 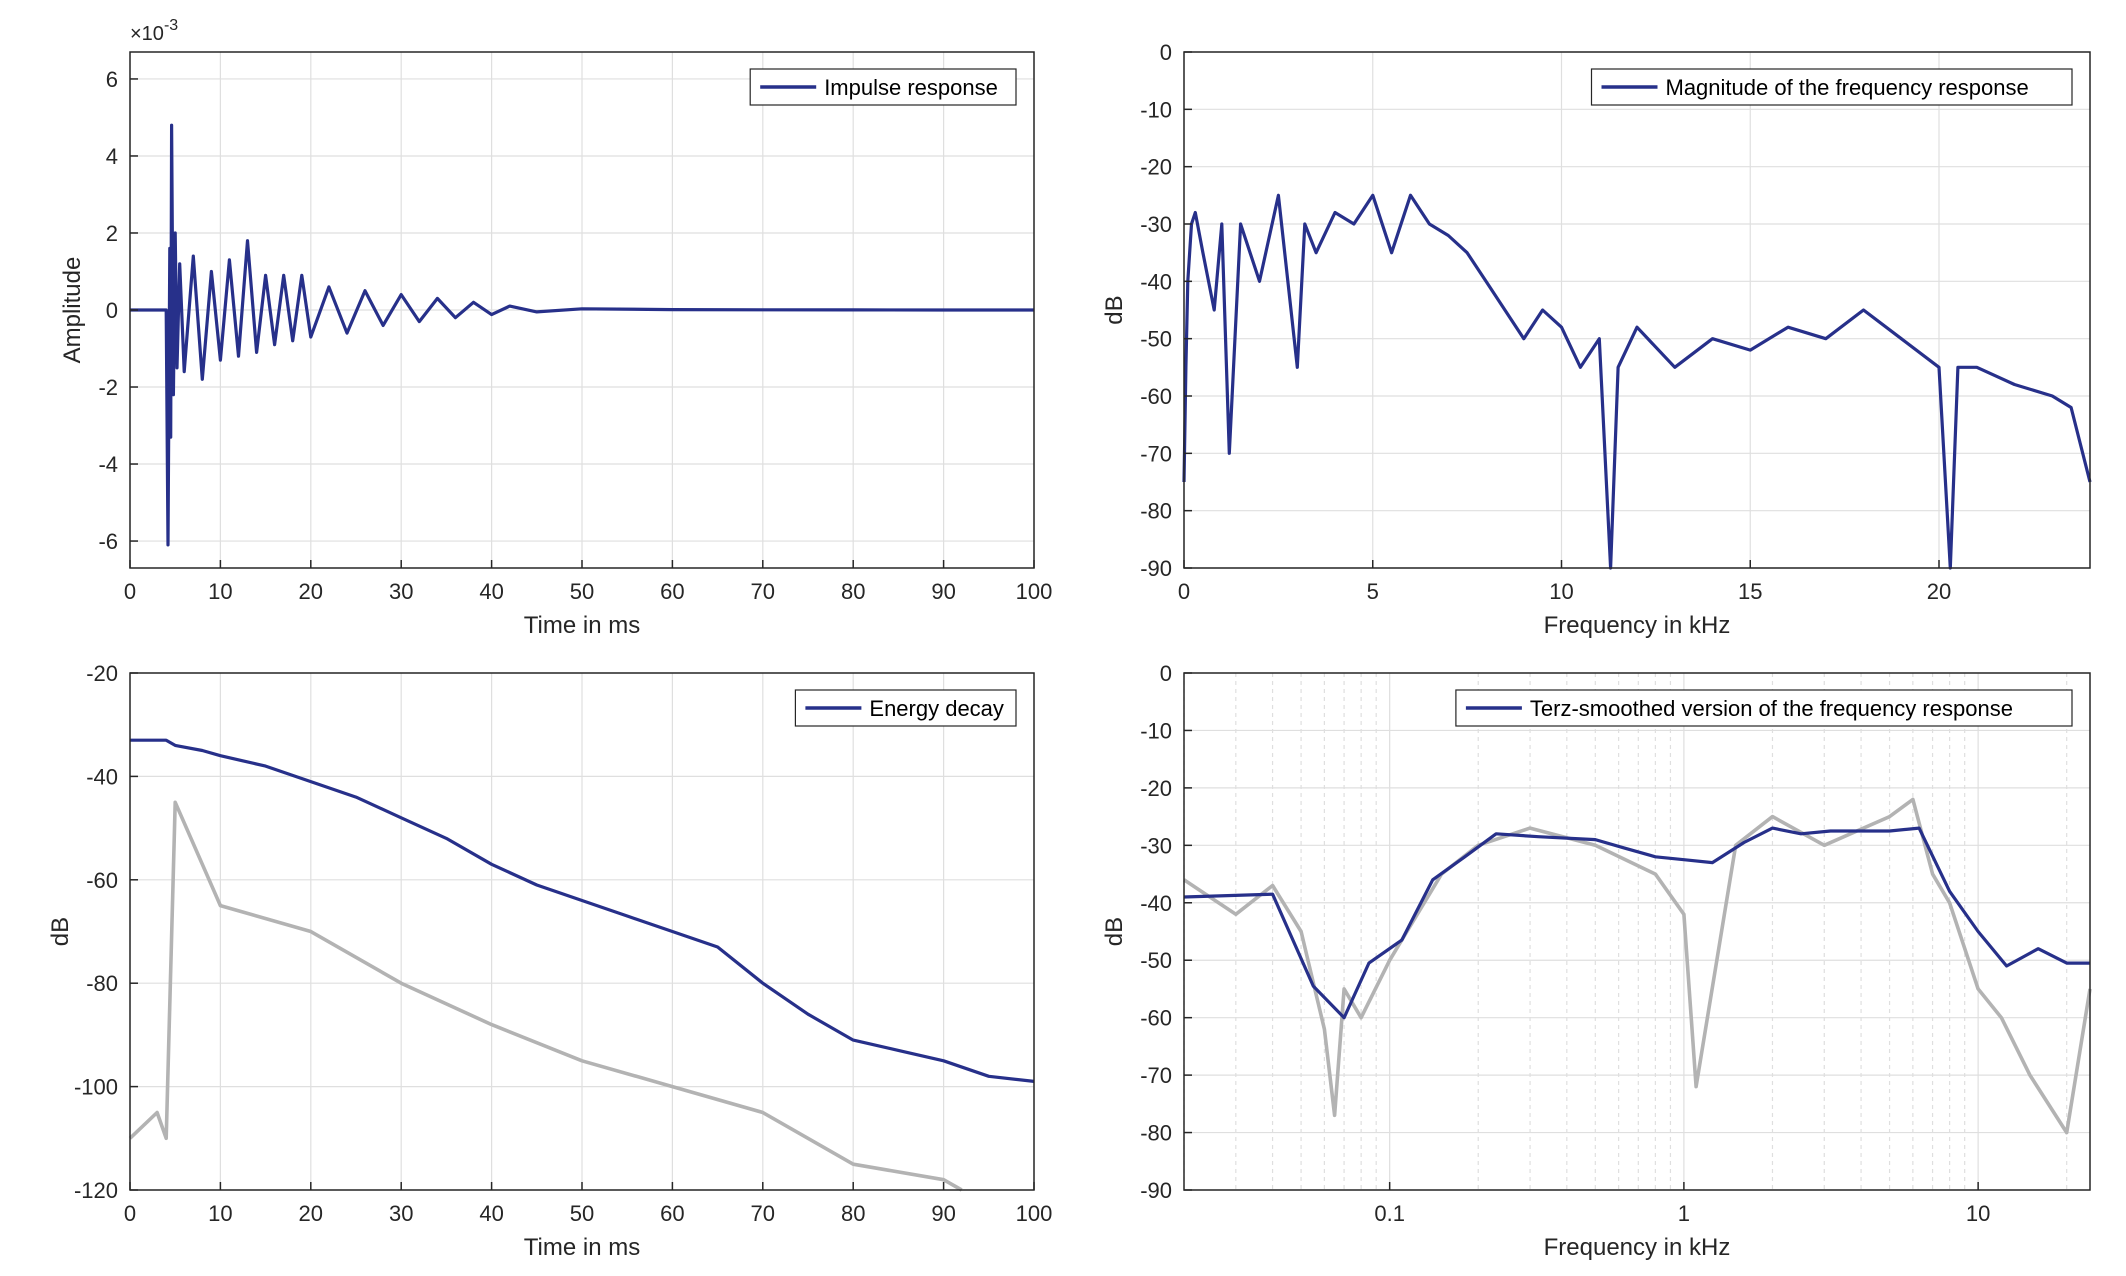 What do you see at coordinates (147, 34) in the screenshot?
I see `y-multiplier: ×10` at bounding box center [147, 34].